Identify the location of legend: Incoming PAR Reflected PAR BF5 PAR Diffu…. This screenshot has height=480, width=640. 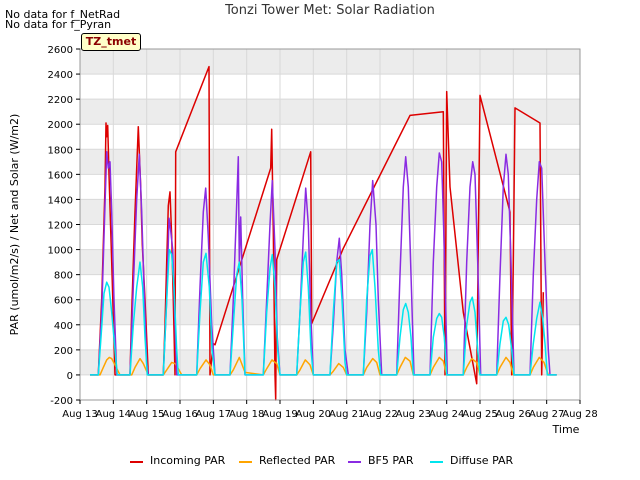
(320, 462).